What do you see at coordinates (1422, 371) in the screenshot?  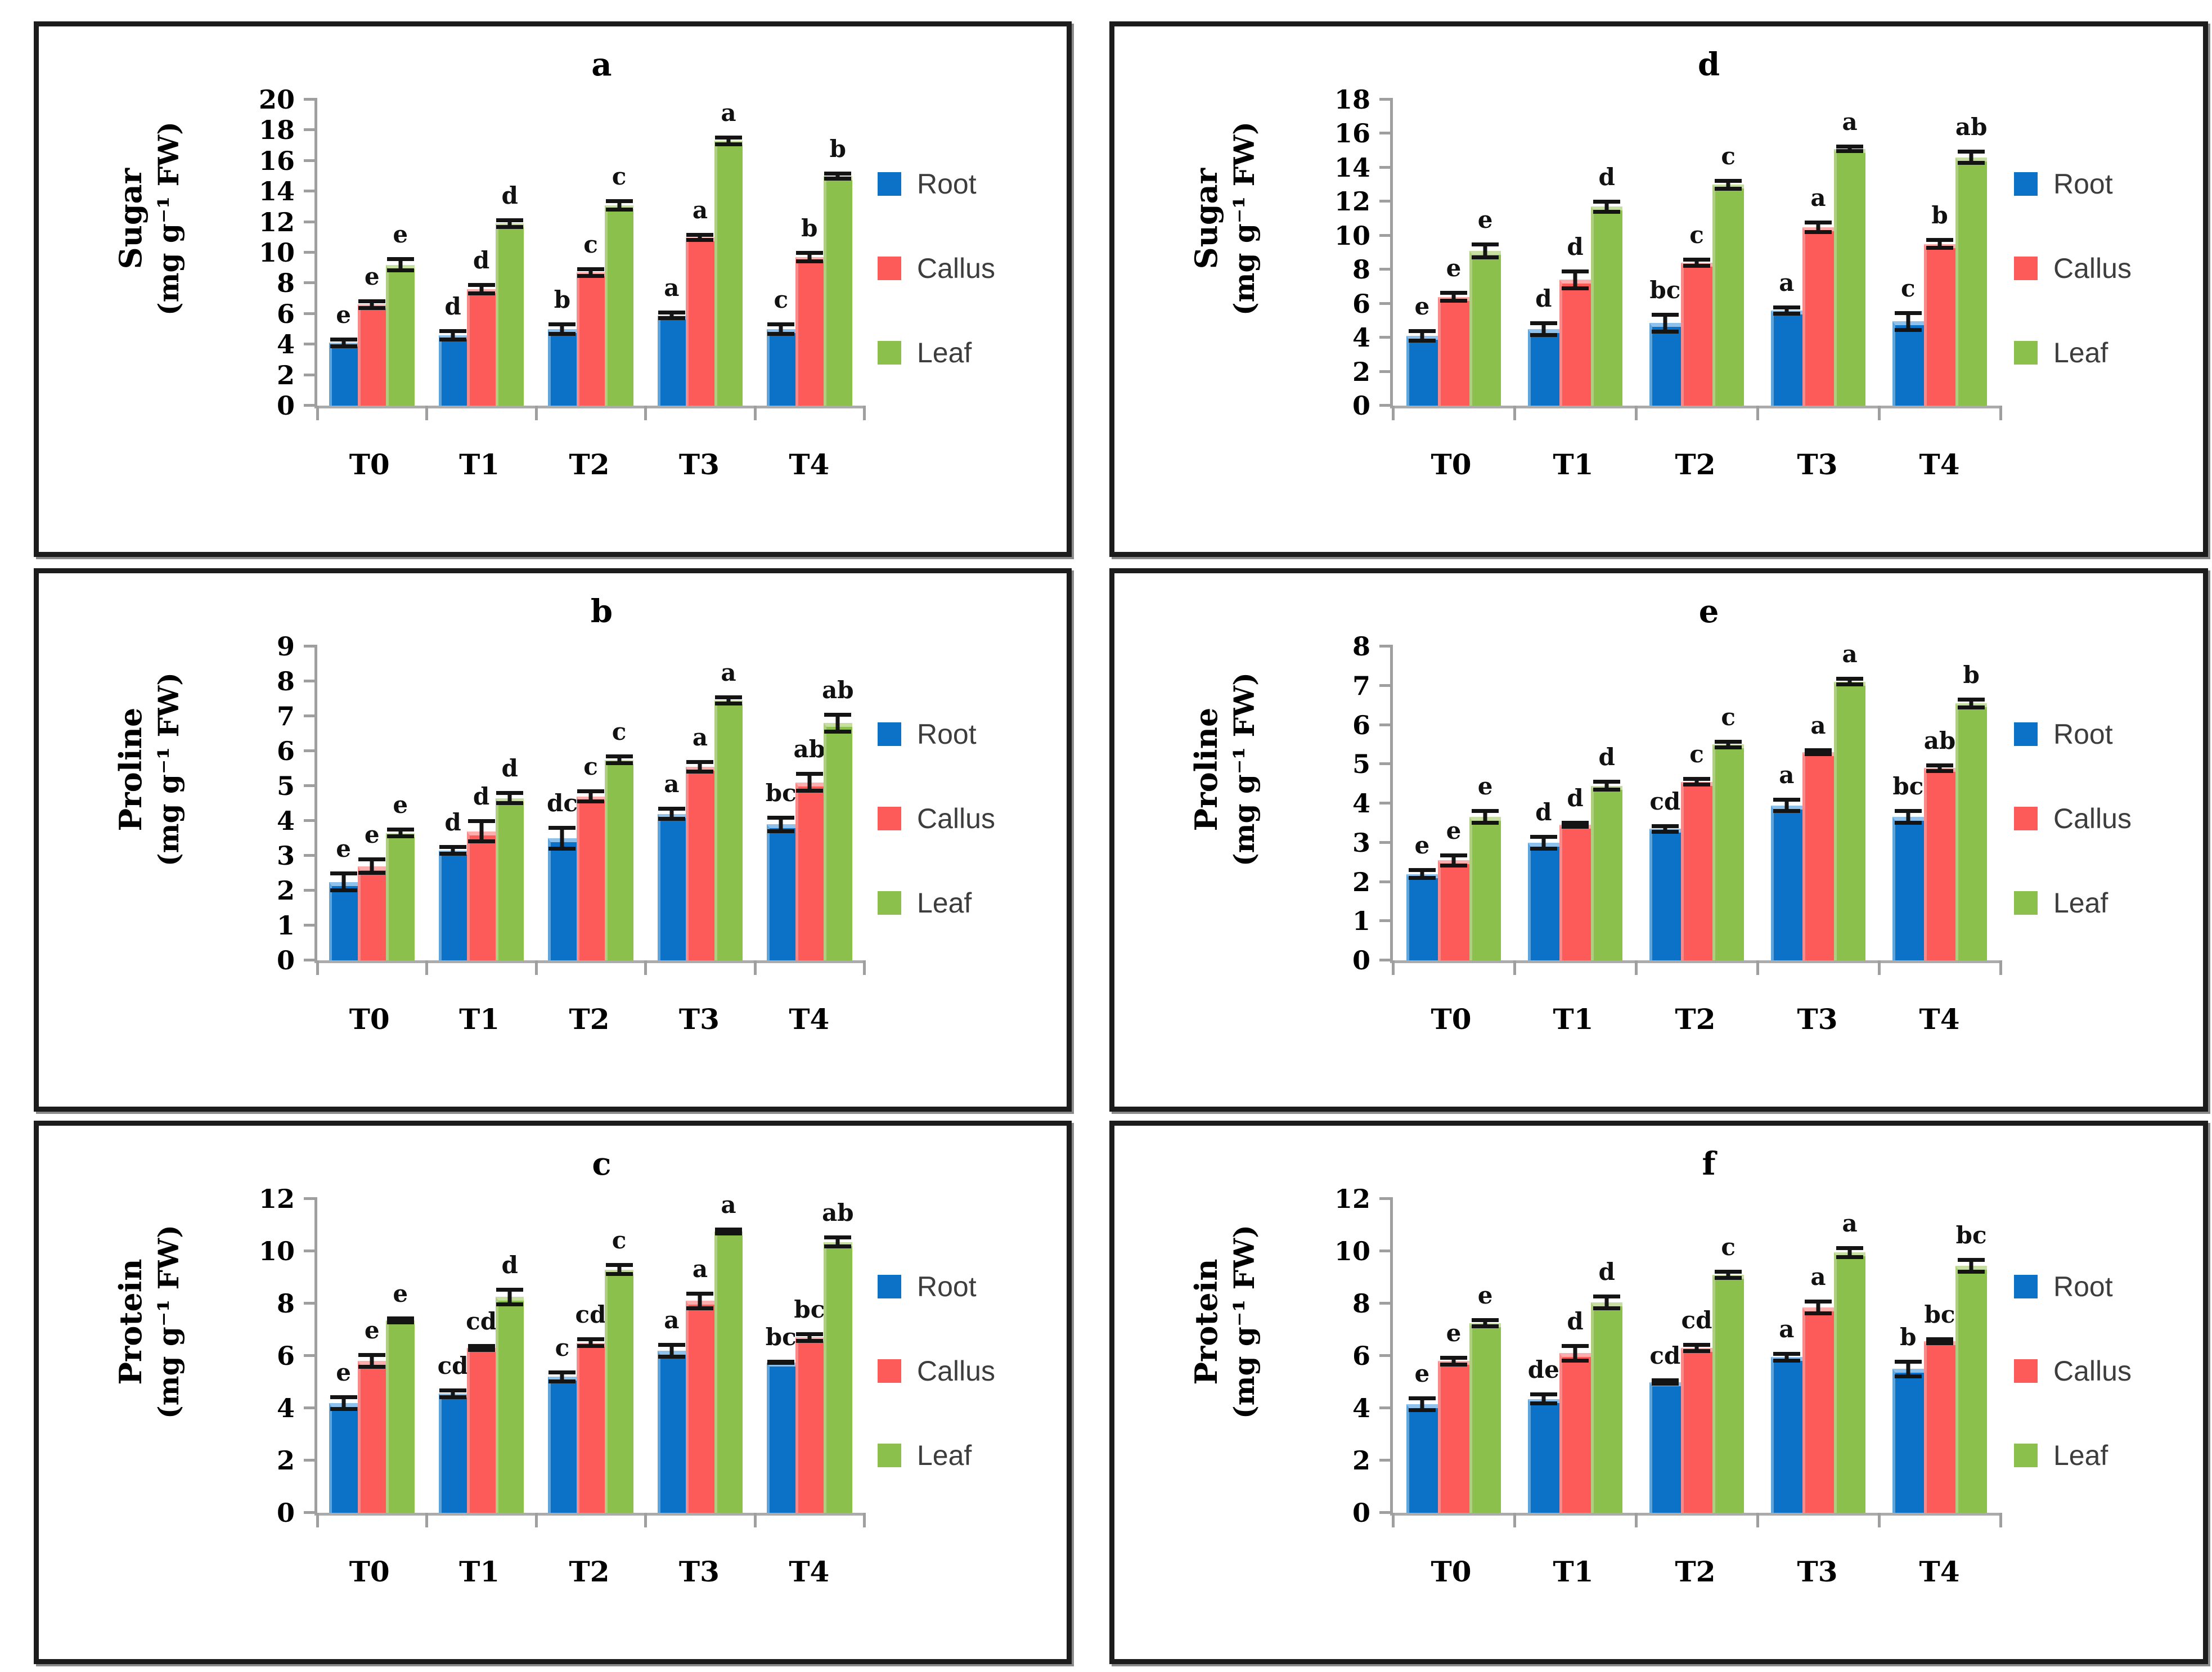 I see `bar-root-t0` at bounding box center [1422, 371].